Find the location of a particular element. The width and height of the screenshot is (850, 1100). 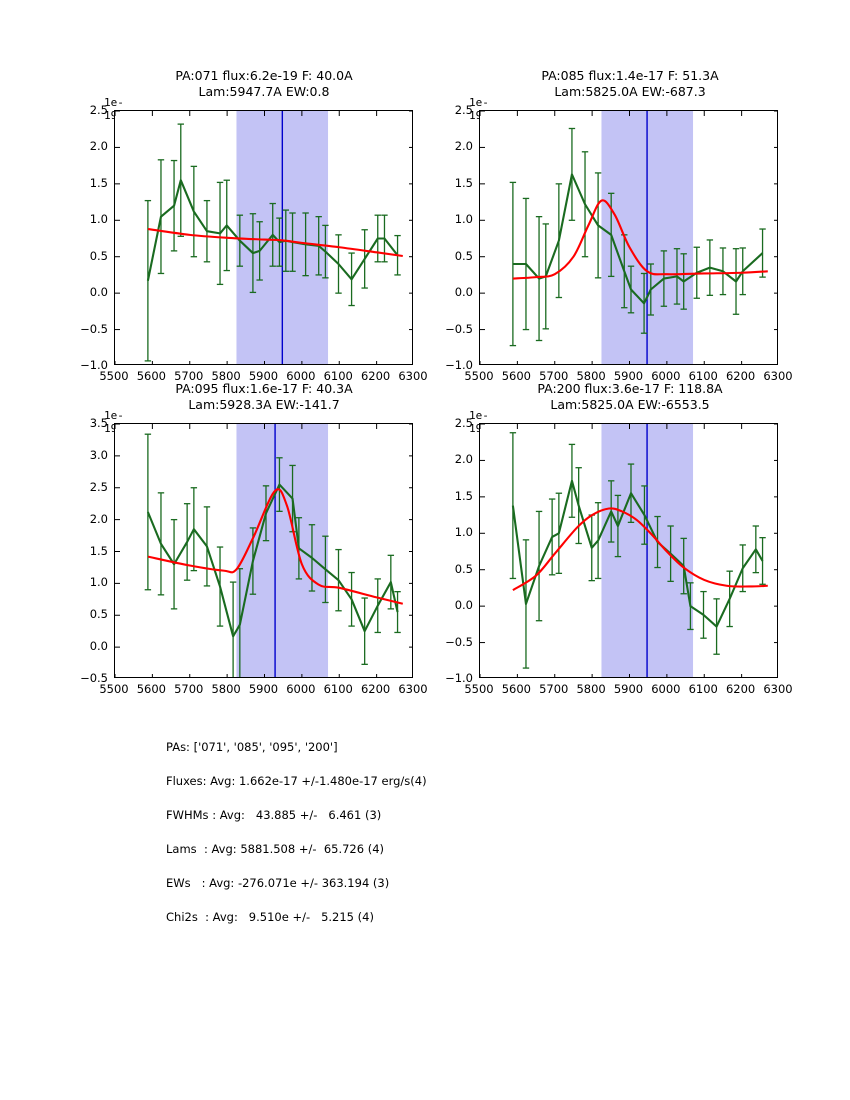

panel-pa085-xtick-7: 6200 is located at coordinates (740, 376).